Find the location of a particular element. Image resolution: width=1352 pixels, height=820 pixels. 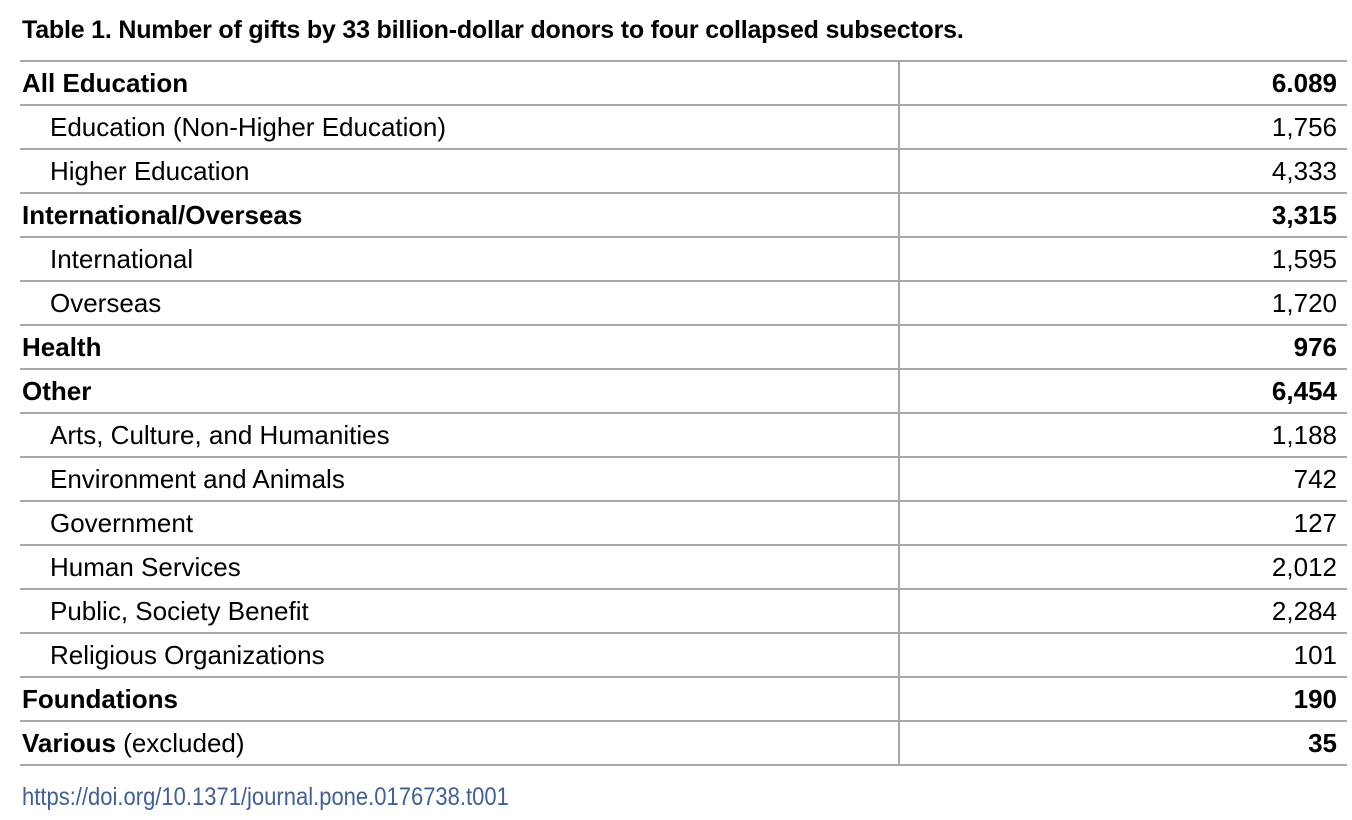

table-row: Arts, Culture, and Humanities 1,188 is located at coordinates (683, 435).